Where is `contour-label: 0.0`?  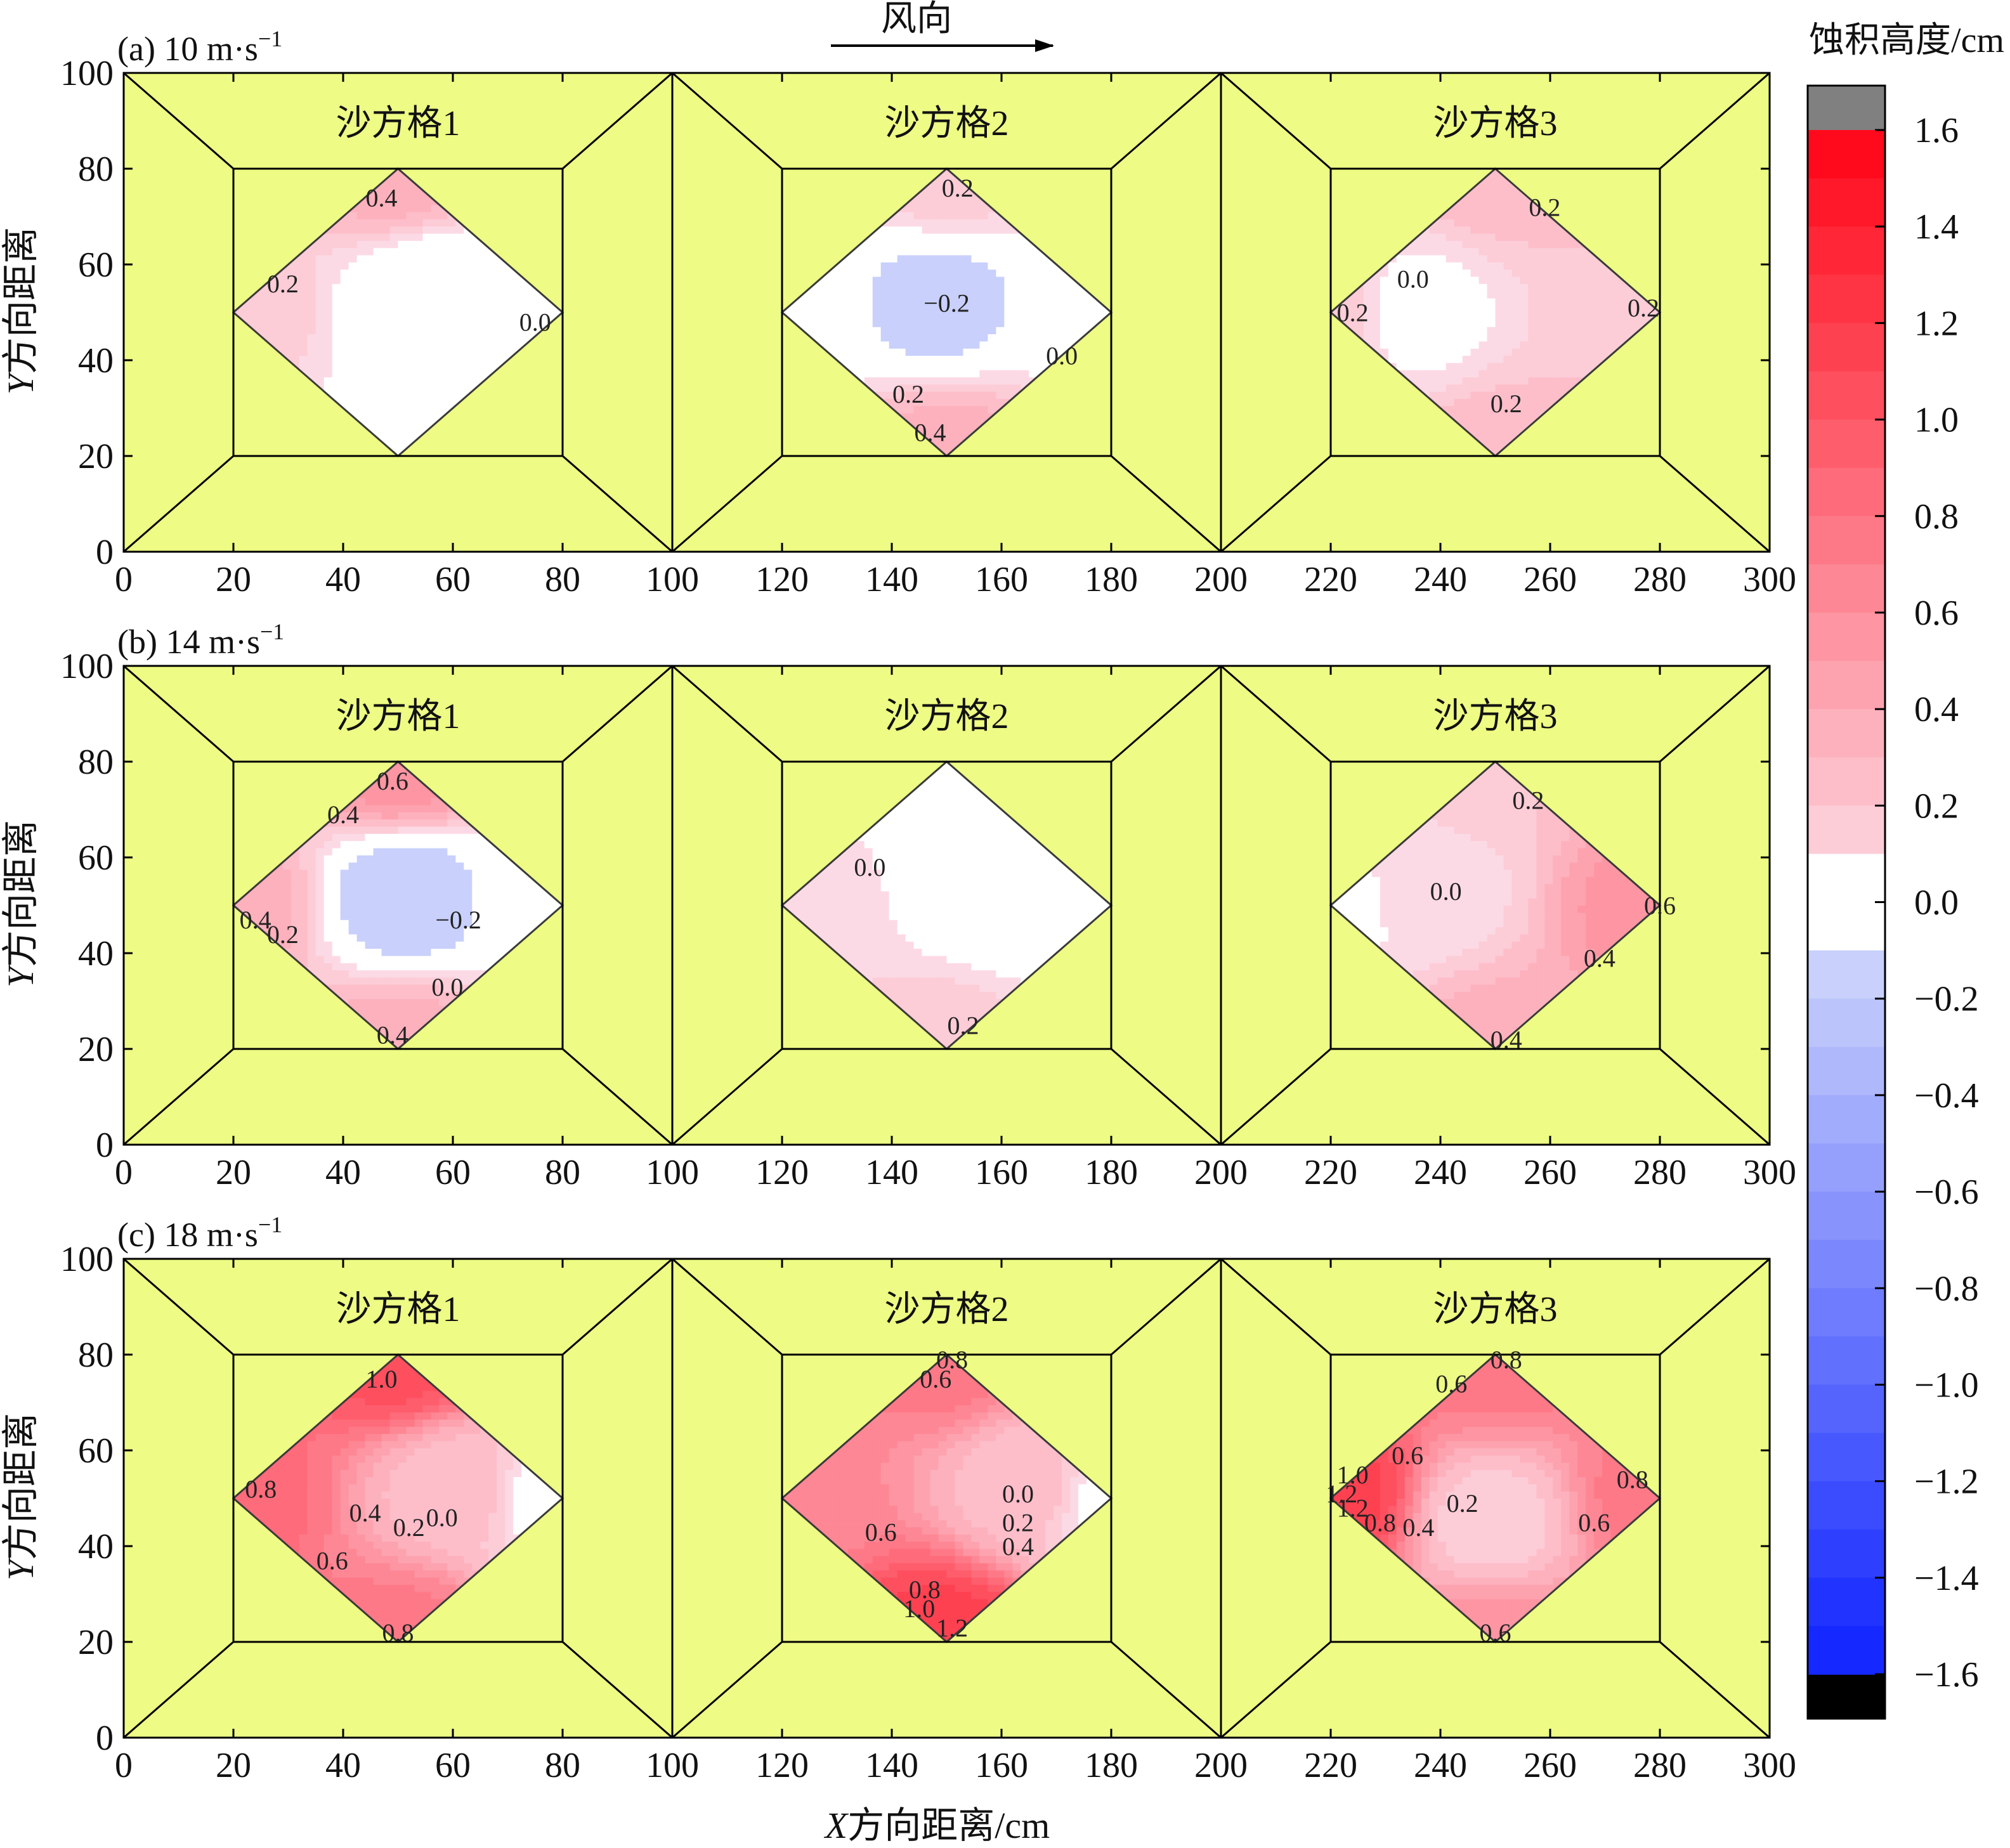
contour-label: 0.0 is located at coordinates (535, 323).